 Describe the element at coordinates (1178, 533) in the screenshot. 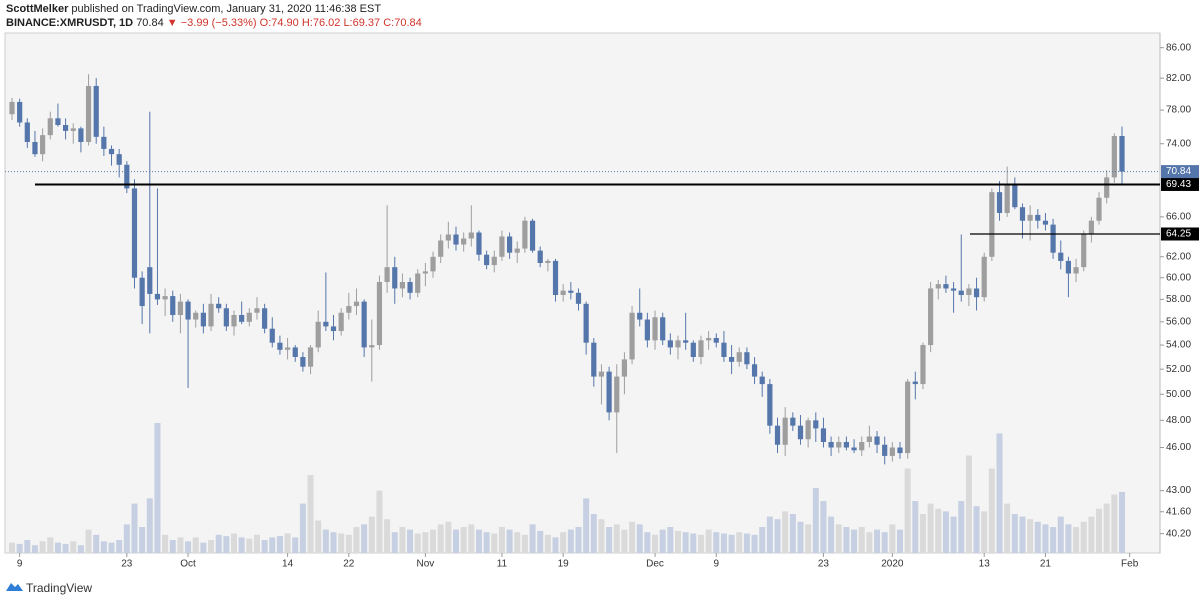

I see `y-tick-label: 40.20` at that location.